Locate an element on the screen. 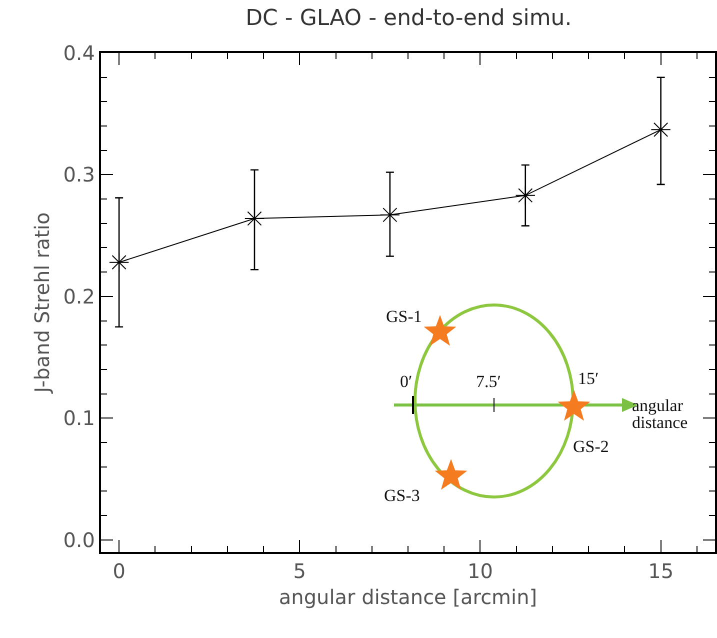 This screenshot has height=638, width=717. annotation: GS-1 is located at coordinates (404, 316).